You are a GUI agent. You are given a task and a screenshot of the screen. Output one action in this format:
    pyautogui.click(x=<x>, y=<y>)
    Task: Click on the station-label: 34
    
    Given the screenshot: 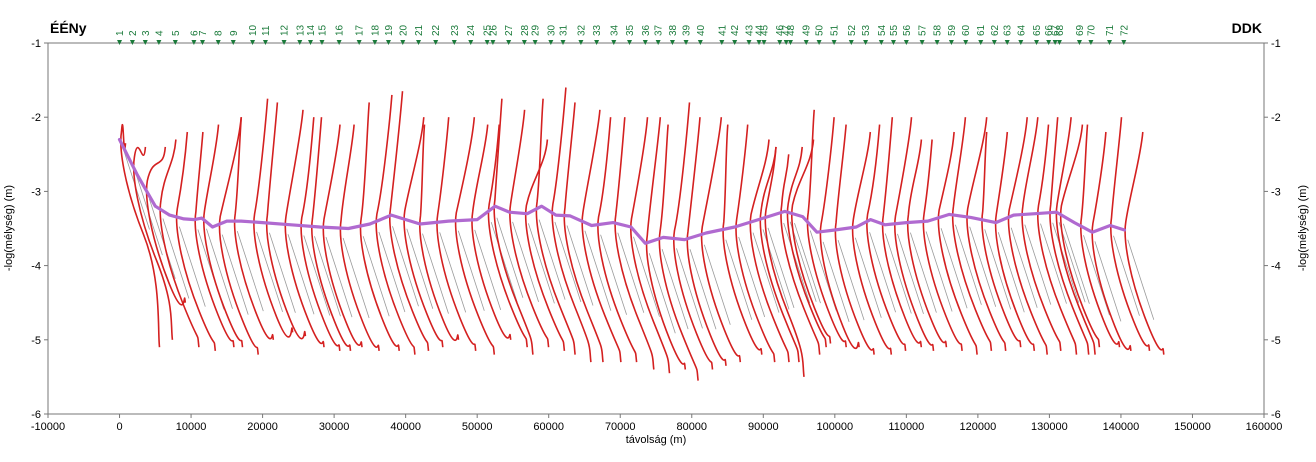 What is the action you would take?
    pyautogui.click(x=614, y=30)
    